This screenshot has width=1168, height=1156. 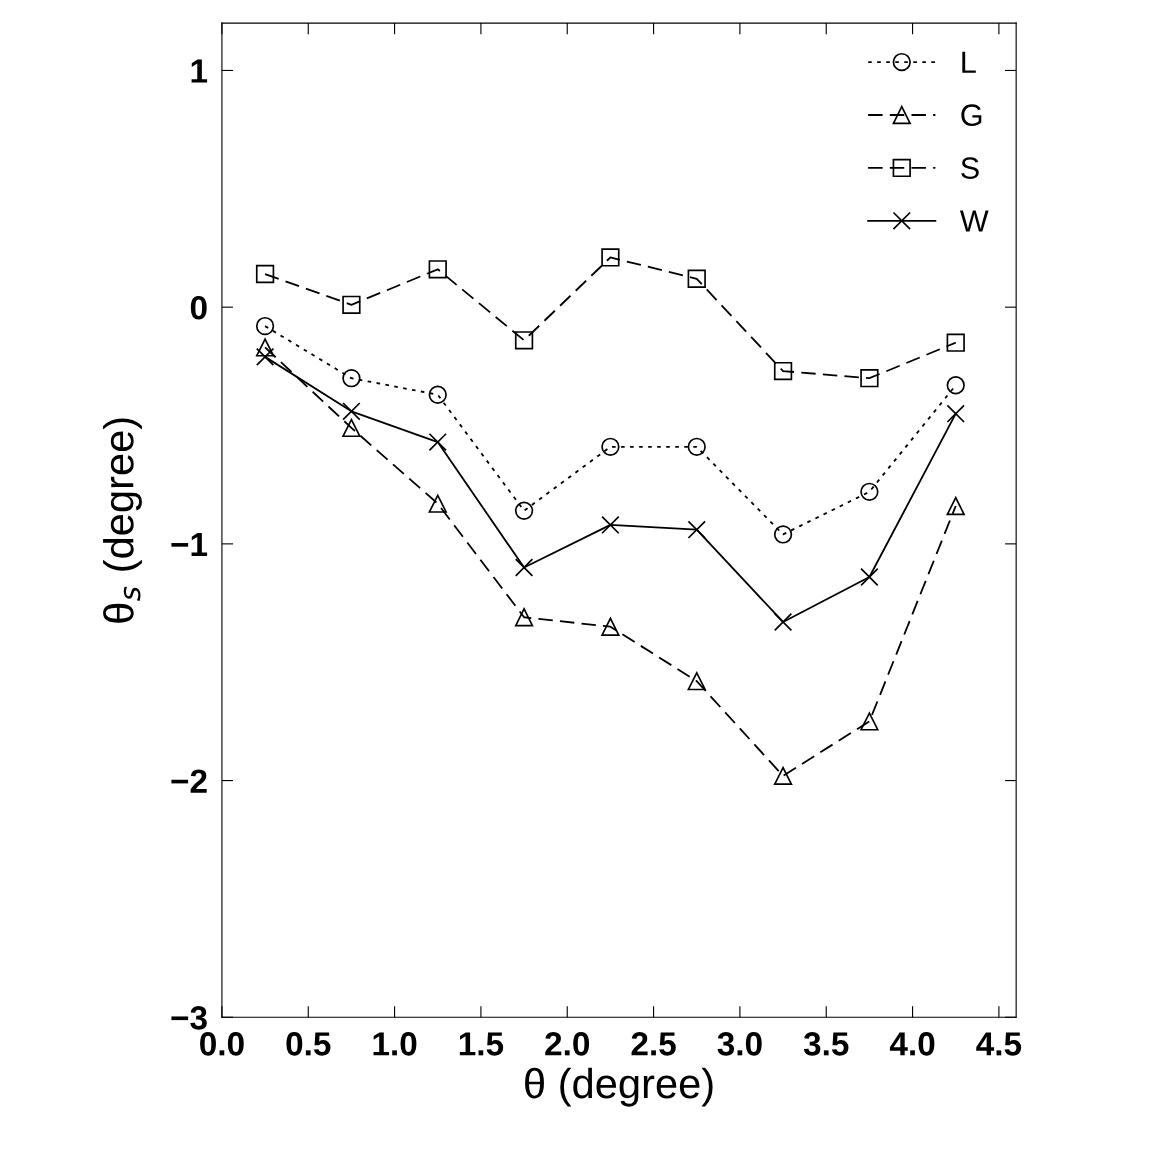 What do you see at coordinates (189, 1018) in the screenshot?
I see `y-tick-label: −3` at bounding box center [189, 1018].